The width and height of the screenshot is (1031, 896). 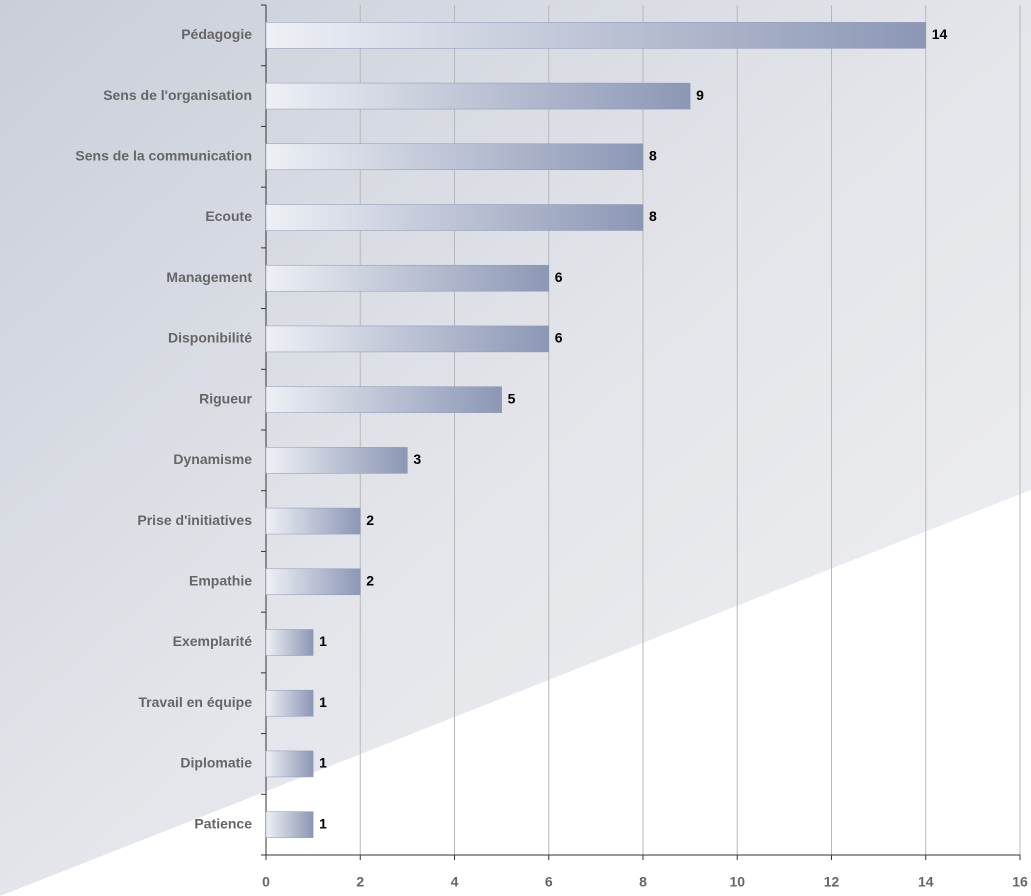 I want to click on x-tick-label: 8, so click(x=643, y=882).